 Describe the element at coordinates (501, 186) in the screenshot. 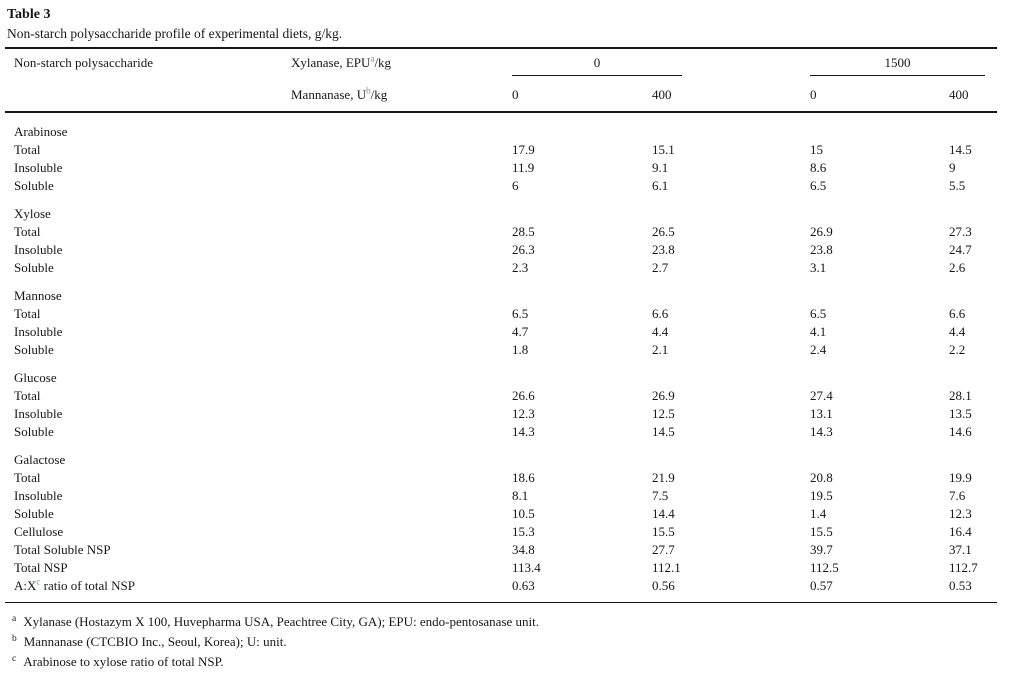

I see `table-row: Soluble 6 6.1 6.5 5.5` at that location.